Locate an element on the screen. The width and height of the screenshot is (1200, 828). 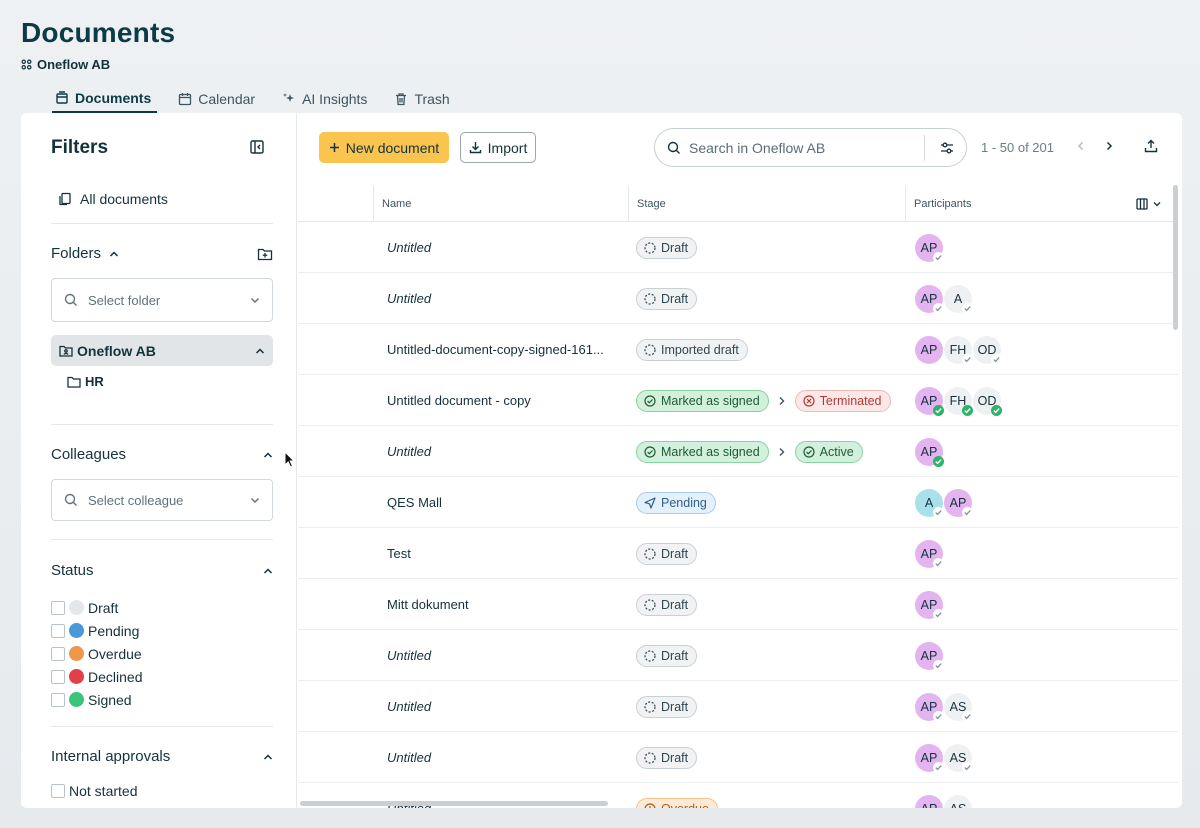
status-filter-overdue: Overdue is located at coordinates (96, 653).